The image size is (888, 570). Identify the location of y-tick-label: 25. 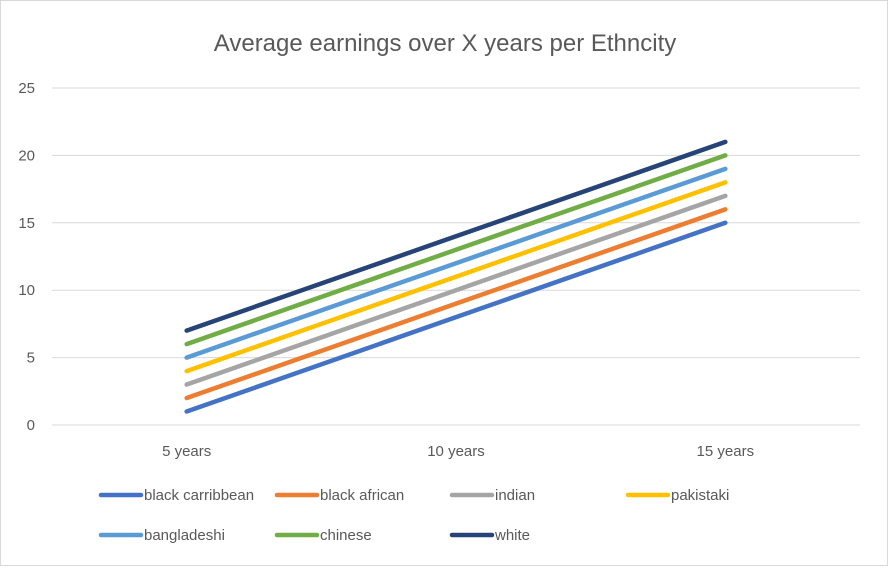
(26, 88).